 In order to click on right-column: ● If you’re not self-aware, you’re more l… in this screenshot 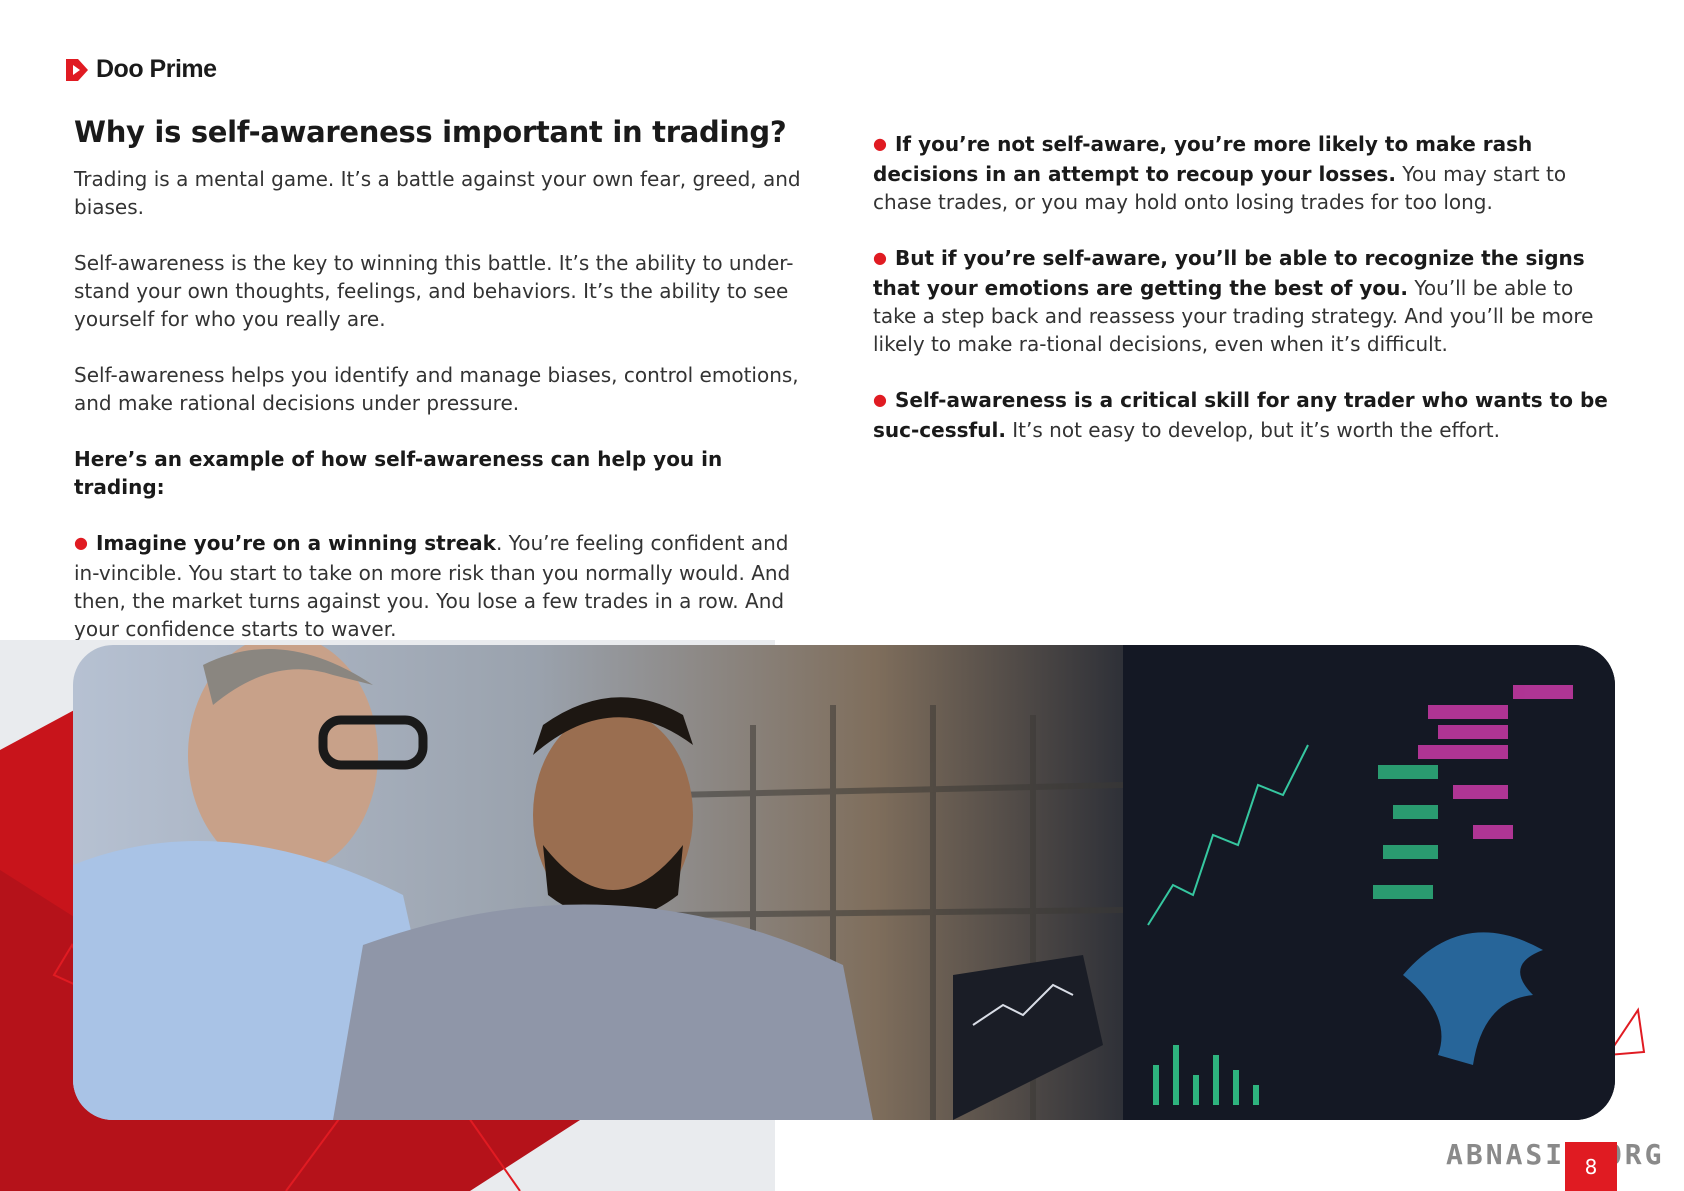, I will do `click(1243, 301)`.